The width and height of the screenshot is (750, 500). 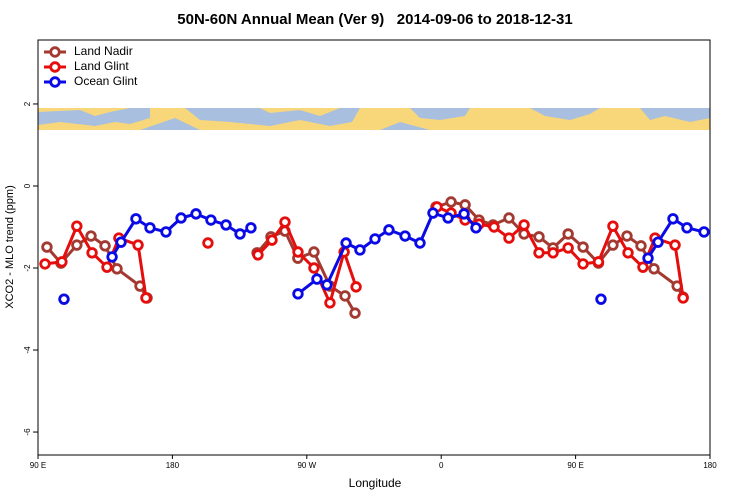 I want to click on x-tick-label: 90 W, so click(x=306, y=465).